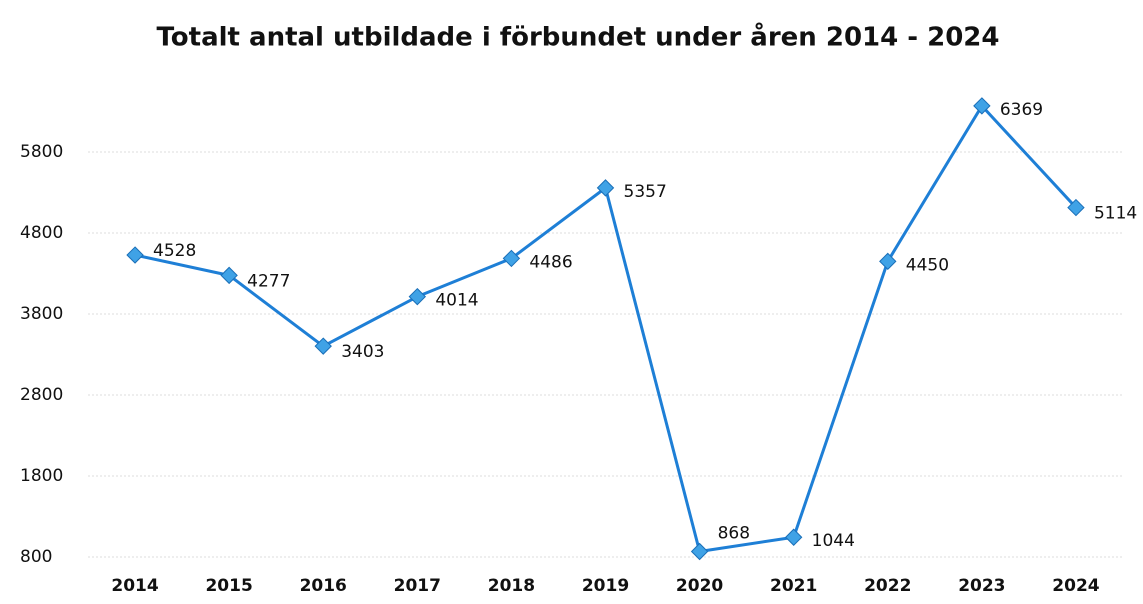  Describe the element at coordinates (734, 533) in the screenshot. I see `data-label: 868` at that location.